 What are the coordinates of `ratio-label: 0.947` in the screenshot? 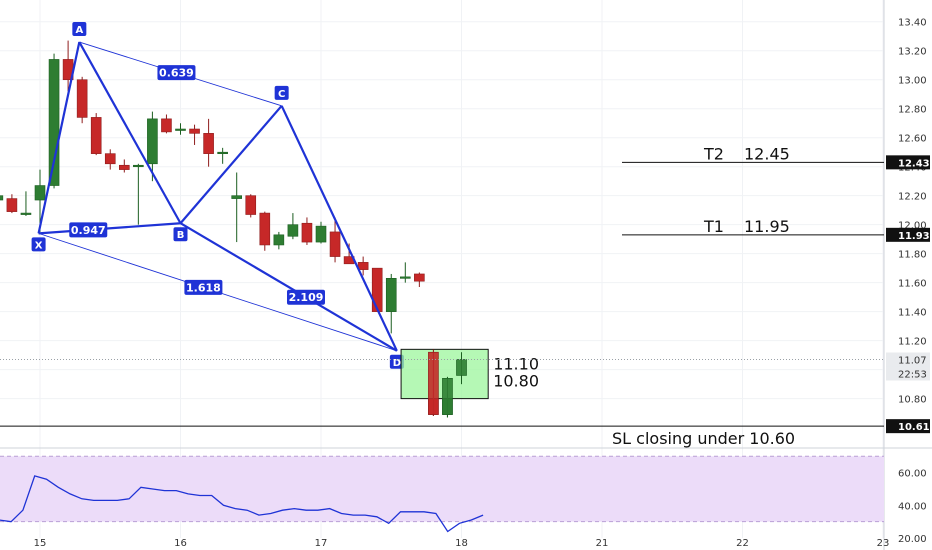 It's located at (88, 230).